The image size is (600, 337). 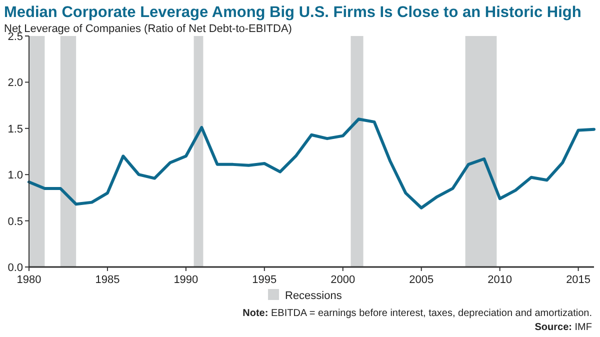 What do you see at coordinates (343, 280) in the screenshot?
I see `x-tick-label: 2000` at bounding box center [343, 280].